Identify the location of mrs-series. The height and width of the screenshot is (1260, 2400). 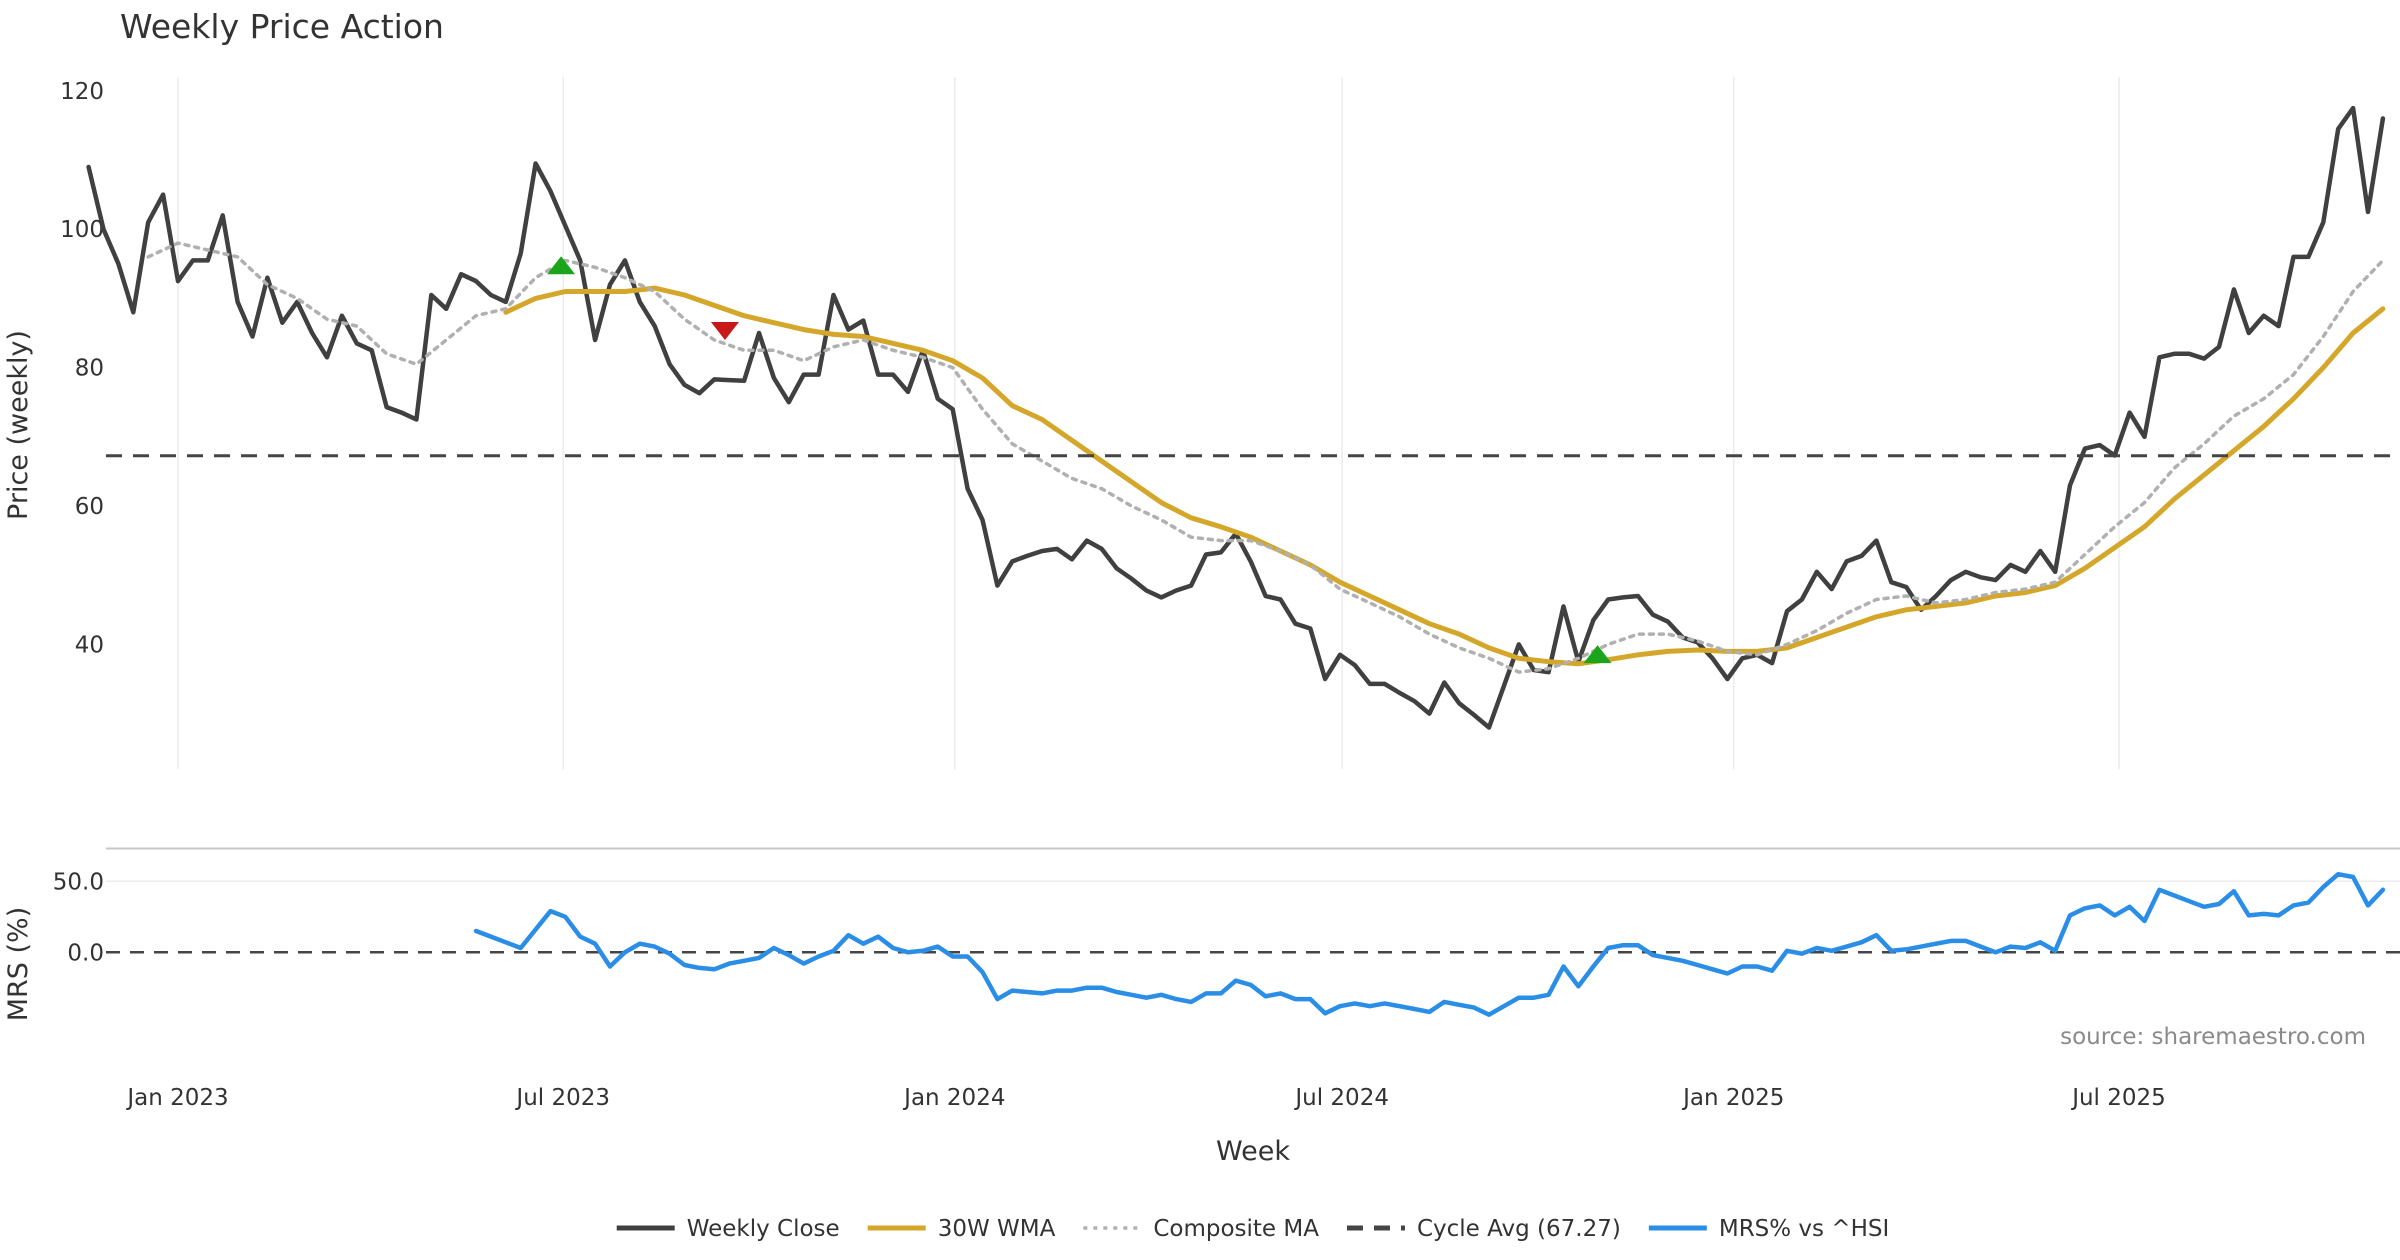
(1429, 944).